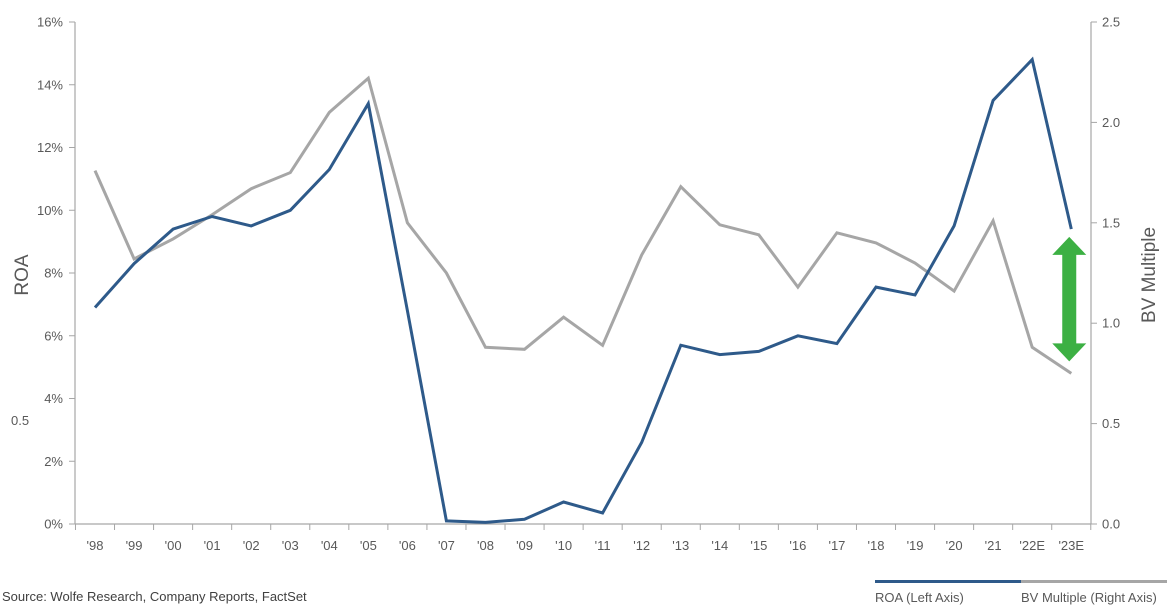 The width and height of the screenshot is (1169, 608). Describe the element at coordinates (53, 524) in the screenshot. I see `left-tick-label: 0%` at that location.